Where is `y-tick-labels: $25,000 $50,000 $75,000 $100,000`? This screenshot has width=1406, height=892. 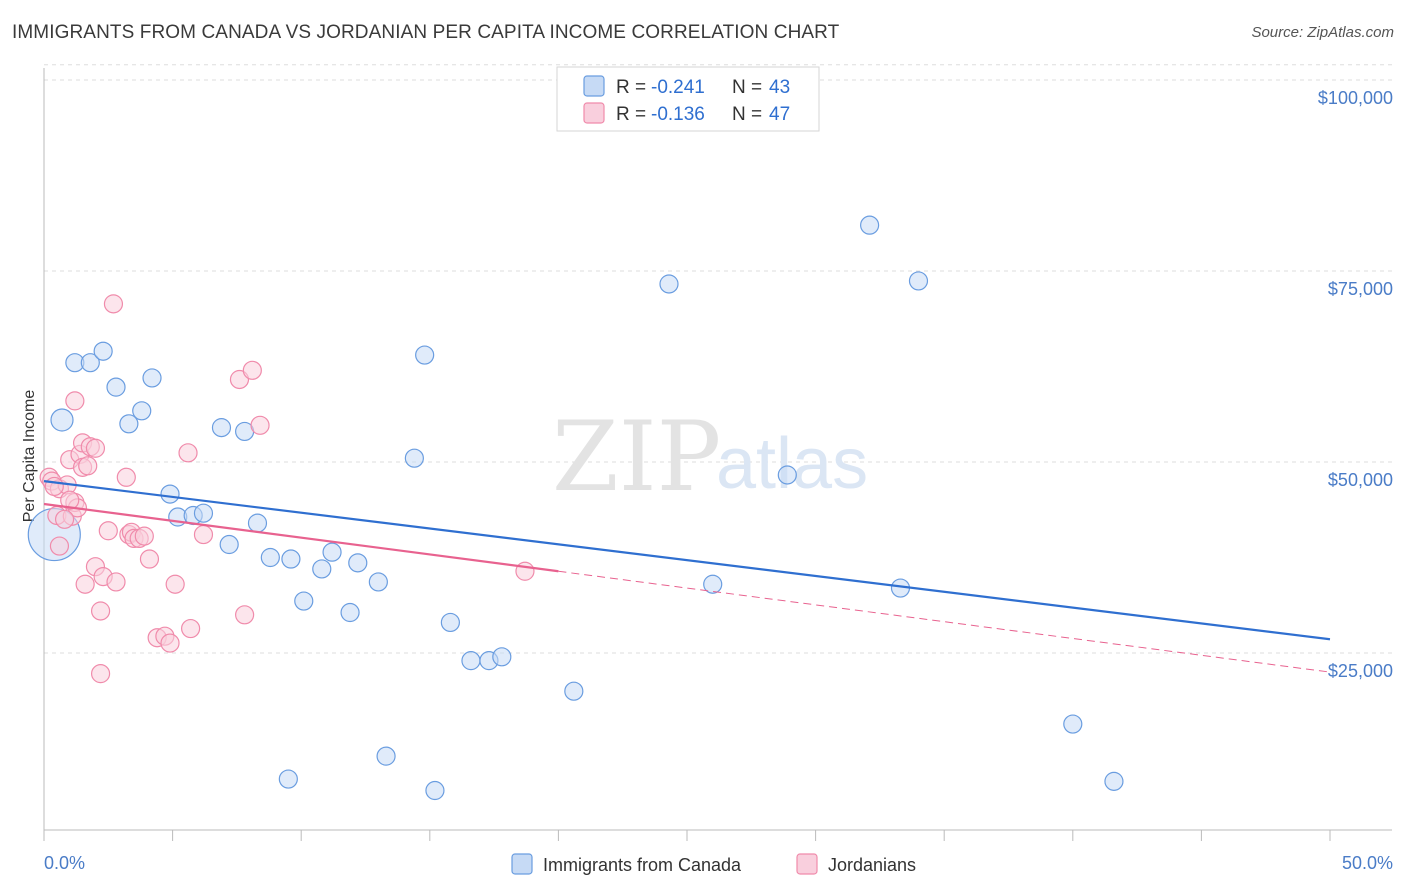 y-tick-labels: $25,000 $50,000 $75,000 $100,000 is located at coordinates (1355, 384).